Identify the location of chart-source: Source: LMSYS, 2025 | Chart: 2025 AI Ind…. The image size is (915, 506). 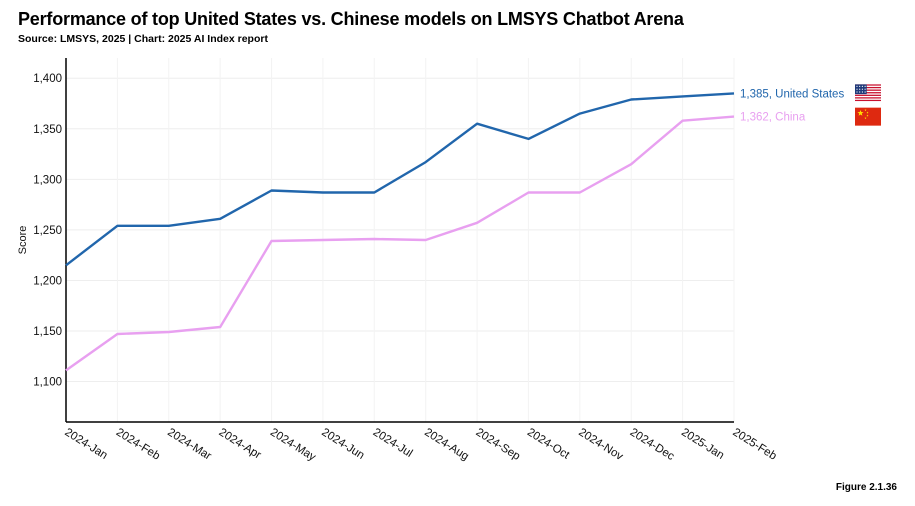
(143, 39).